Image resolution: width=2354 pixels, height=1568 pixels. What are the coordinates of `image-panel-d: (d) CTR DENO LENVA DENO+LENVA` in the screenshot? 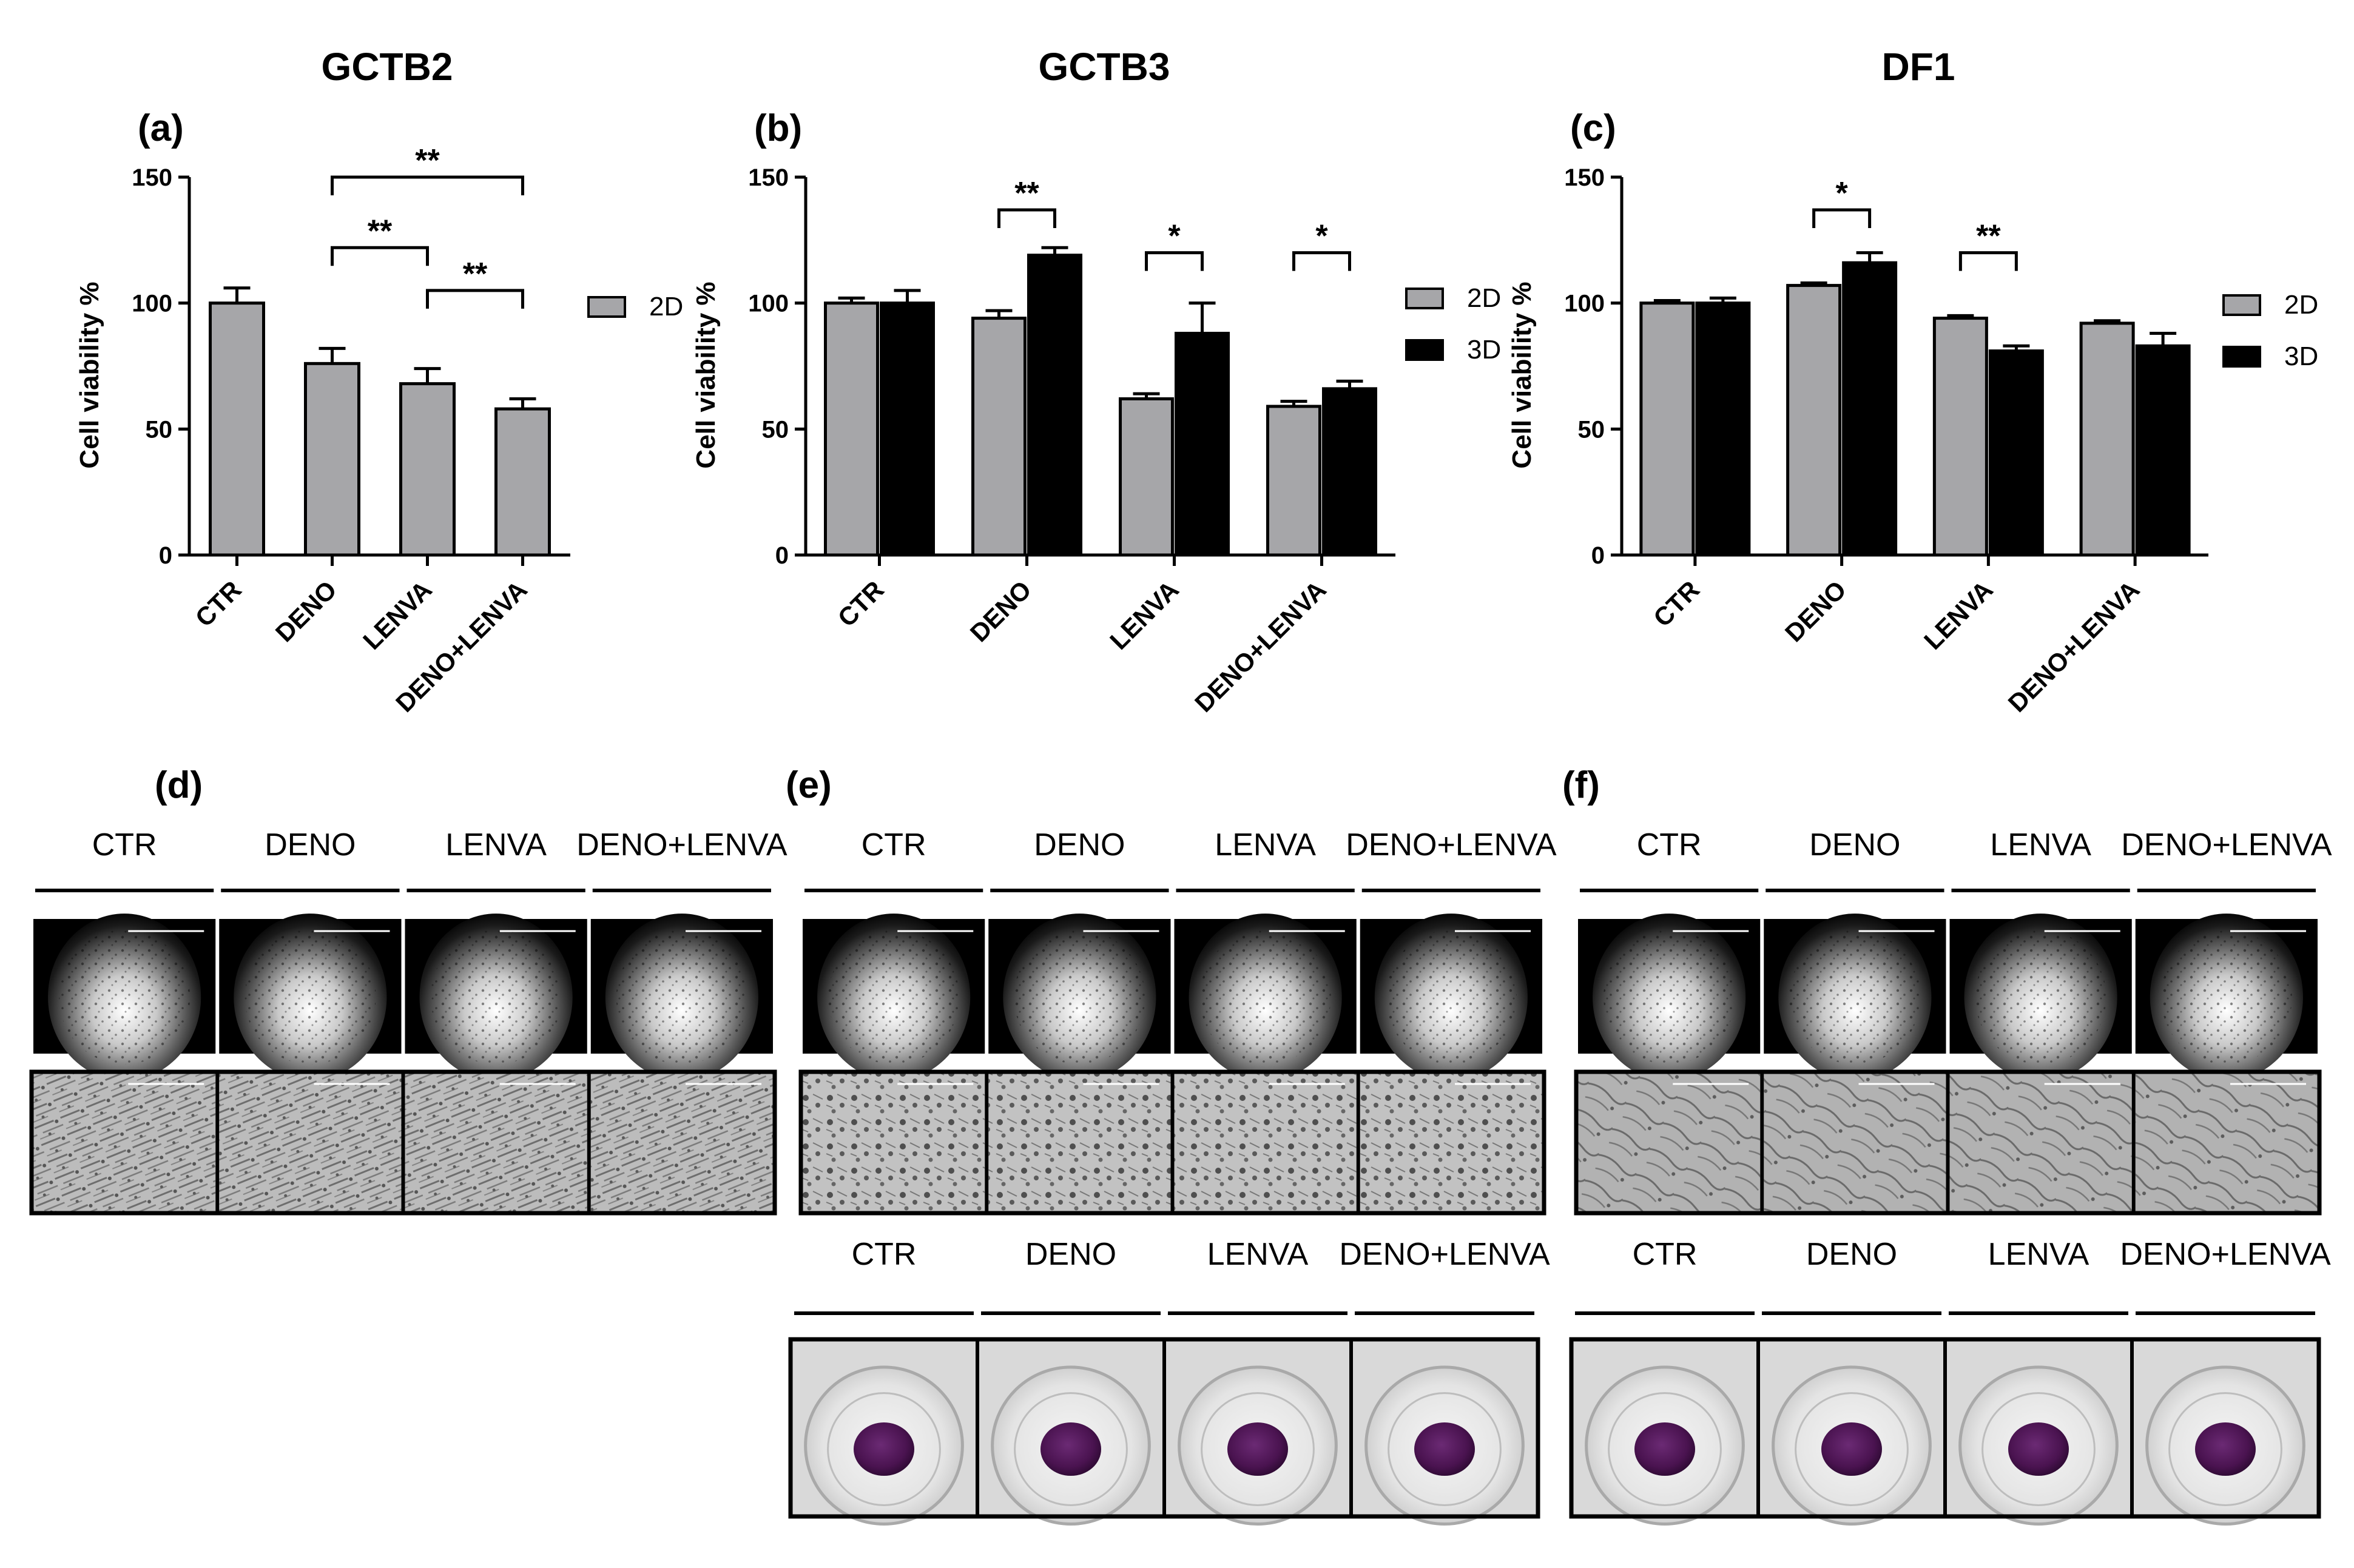 It's located at (408, 990).